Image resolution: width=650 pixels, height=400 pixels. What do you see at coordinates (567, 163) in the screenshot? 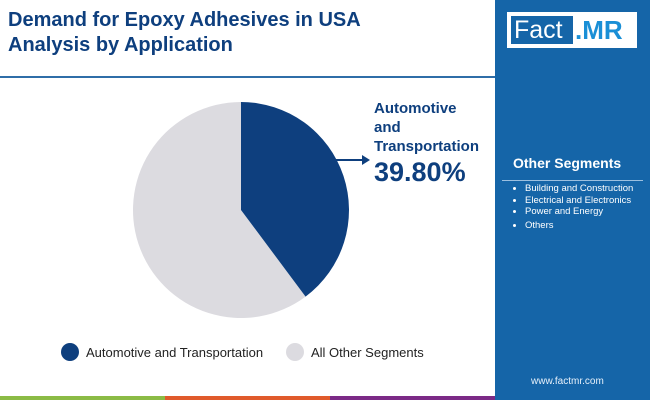
I see `other-segments-heading: Other Segments` at bounding box center [567, 163].